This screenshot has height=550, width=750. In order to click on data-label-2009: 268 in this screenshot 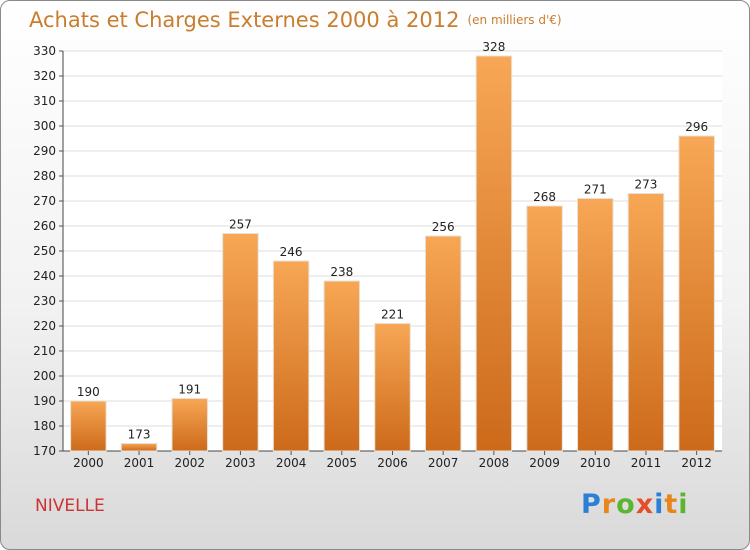, I will do `click(544, 197)`.